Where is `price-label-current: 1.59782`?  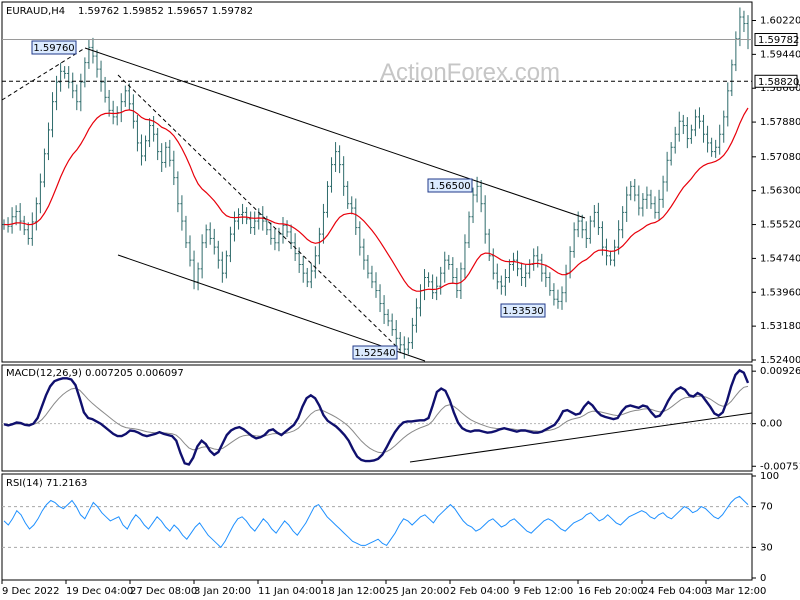
price-label-current: 1.59782 is located at coordinates (776, 40).